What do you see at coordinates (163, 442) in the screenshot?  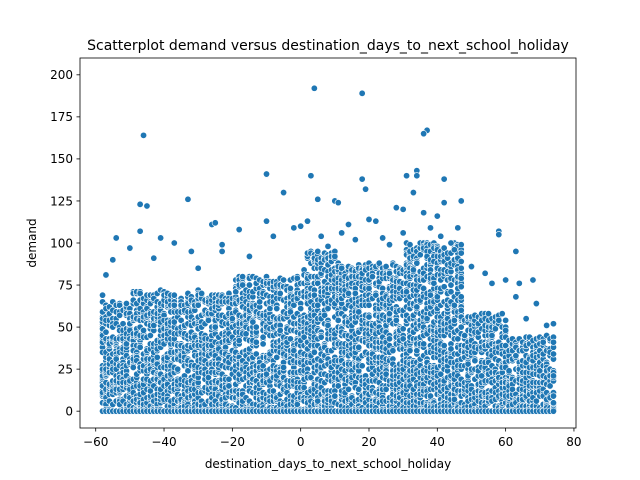 I see `x-tick-label: −40` at bounding box center [163, 442].